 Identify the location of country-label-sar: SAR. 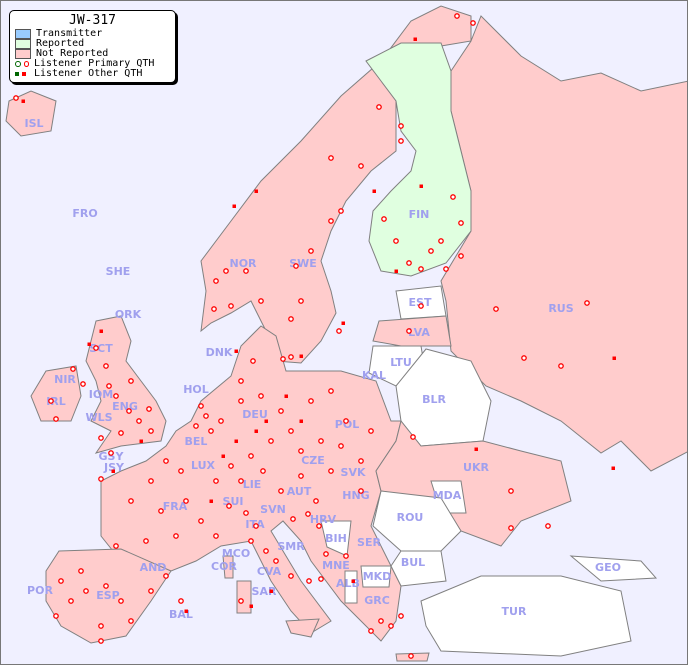
(264, 591).